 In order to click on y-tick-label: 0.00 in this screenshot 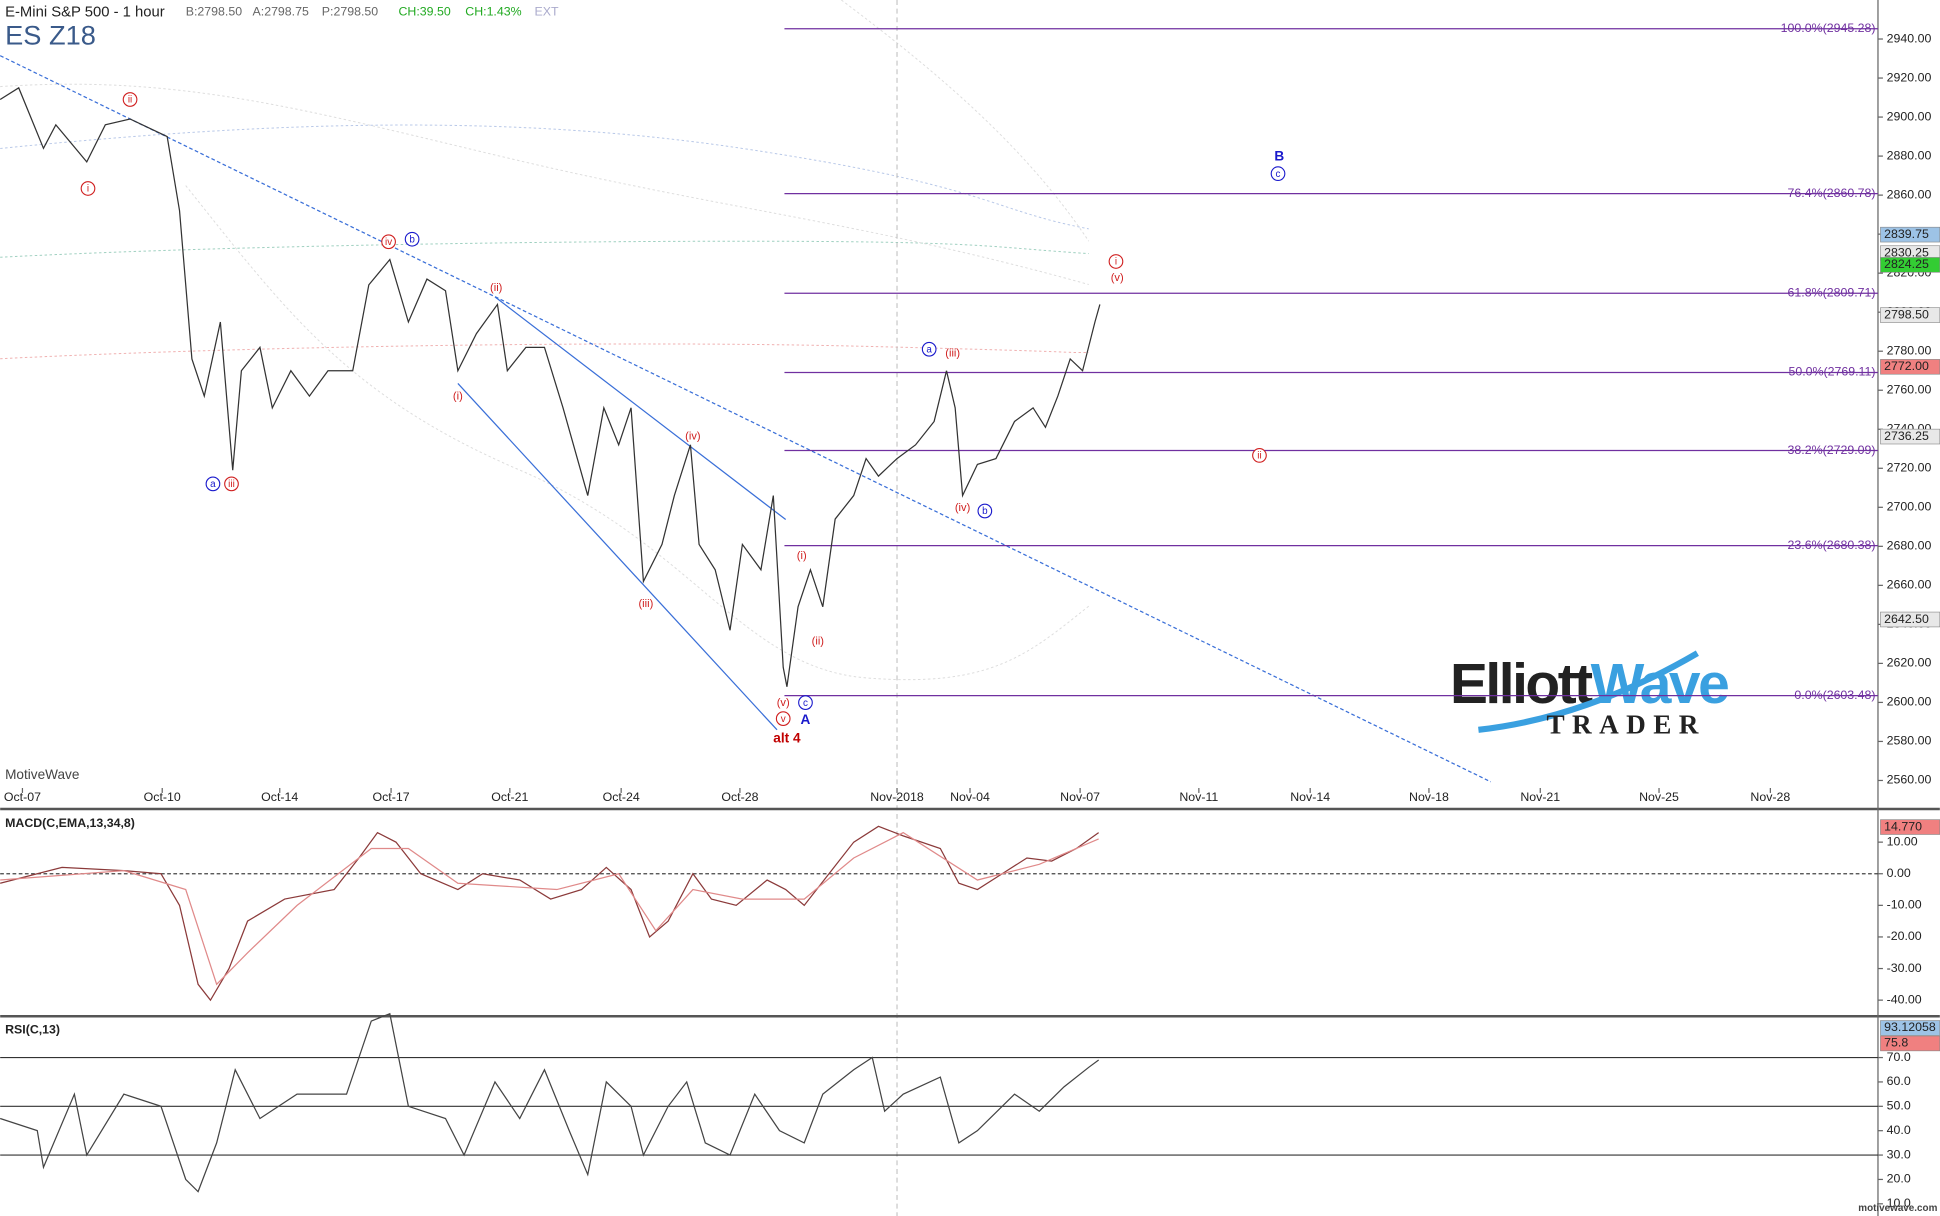, I will do `click(1899, 873)`.